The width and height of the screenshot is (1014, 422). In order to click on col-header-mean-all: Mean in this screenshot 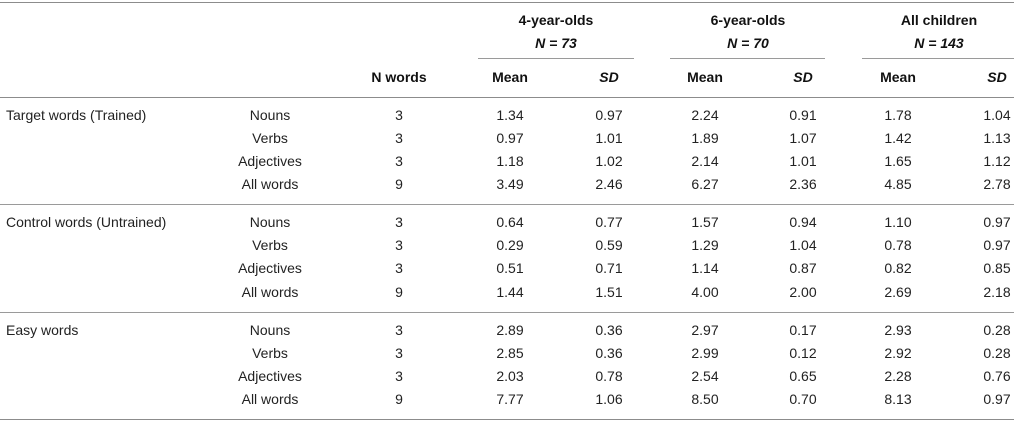, I will do `click(898, 77)`.